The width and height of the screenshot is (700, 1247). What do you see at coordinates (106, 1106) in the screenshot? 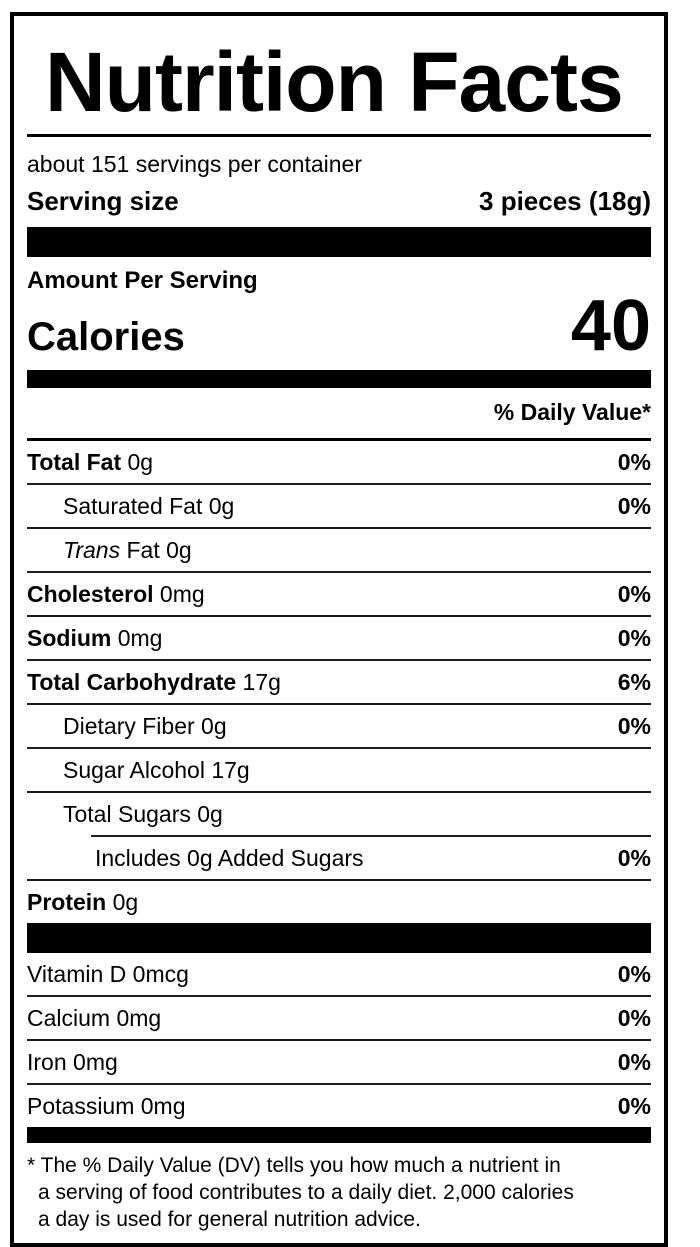
I see `vitamin-name: Potassium 0mg` at bounding box center [106, 1106].